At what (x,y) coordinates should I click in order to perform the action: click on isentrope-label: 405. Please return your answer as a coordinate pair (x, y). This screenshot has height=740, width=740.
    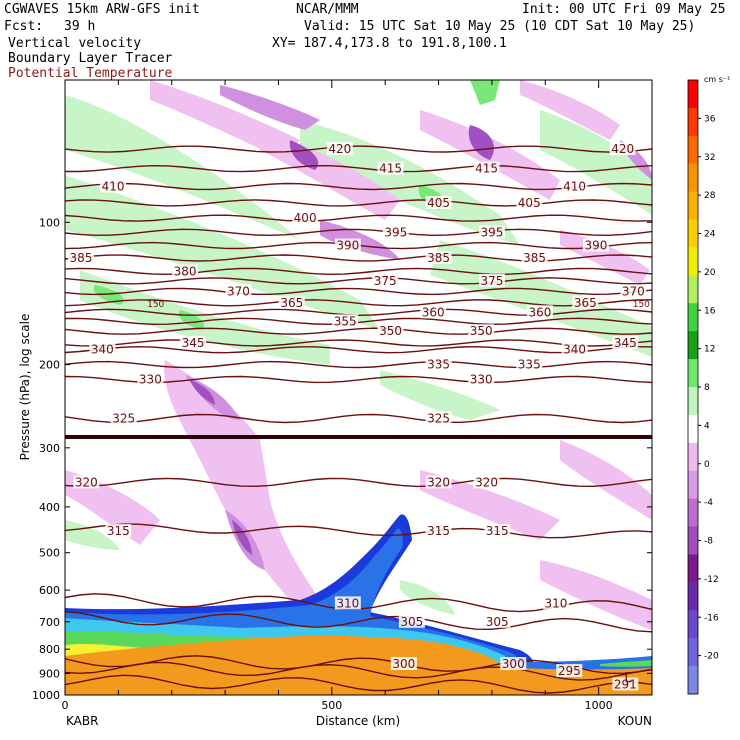
    Looking at the image, I should click on (529, 203).